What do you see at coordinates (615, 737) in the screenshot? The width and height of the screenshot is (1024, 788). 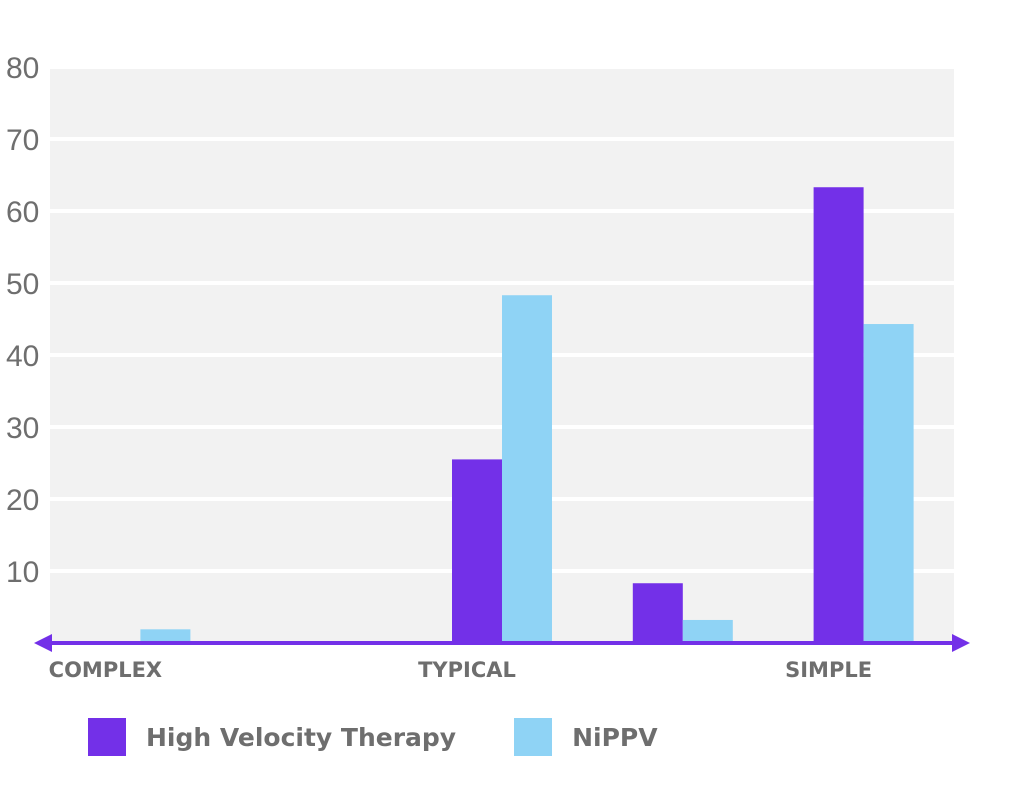 I see `legend-label-nippv: NiPPV` at bounding box center [615, 737].